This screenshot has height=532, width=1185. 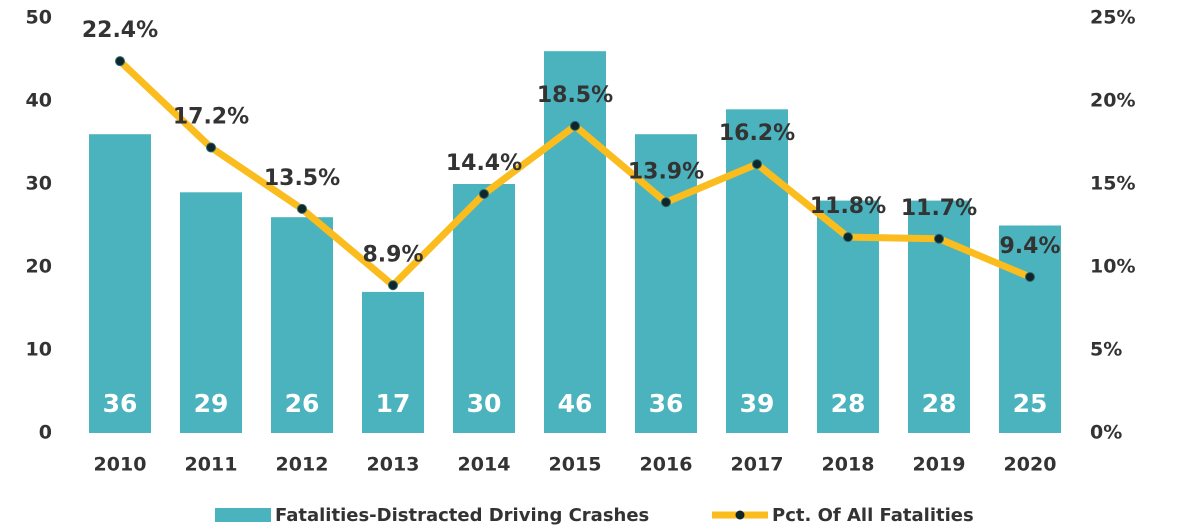 I want to click on line-label: 22.4%, so click(x=120, y=30).